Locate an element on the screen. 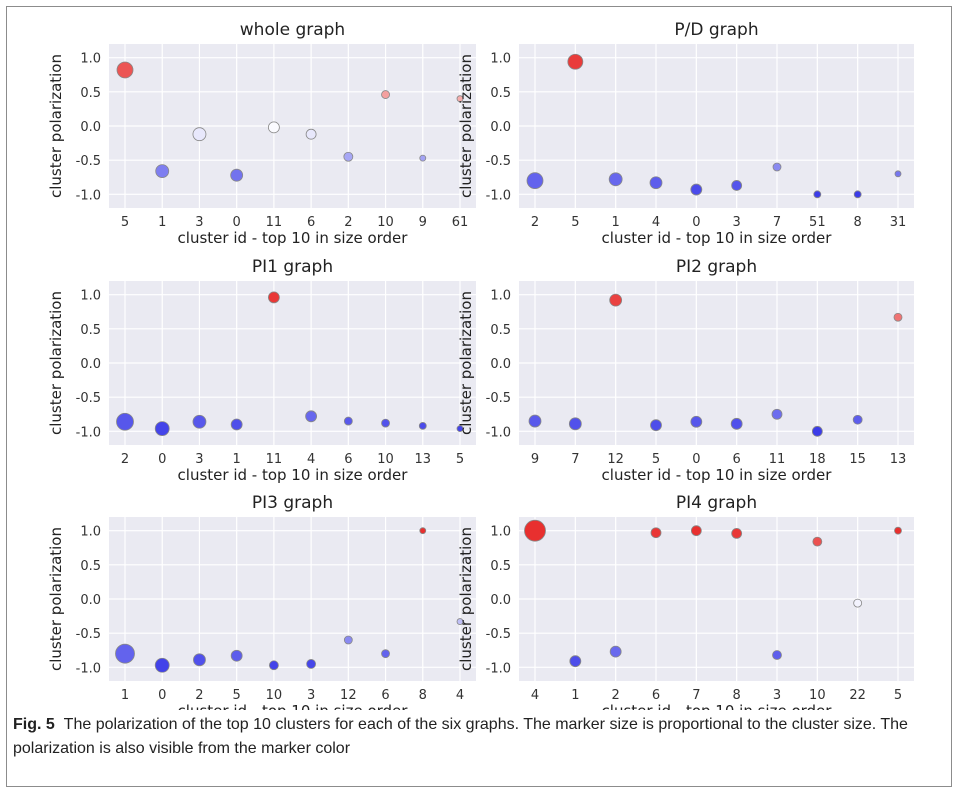 Image resolution: width=954 pixels, height=791 pixels. chart-title: PI1 graph is located at coordinates (292, 267).